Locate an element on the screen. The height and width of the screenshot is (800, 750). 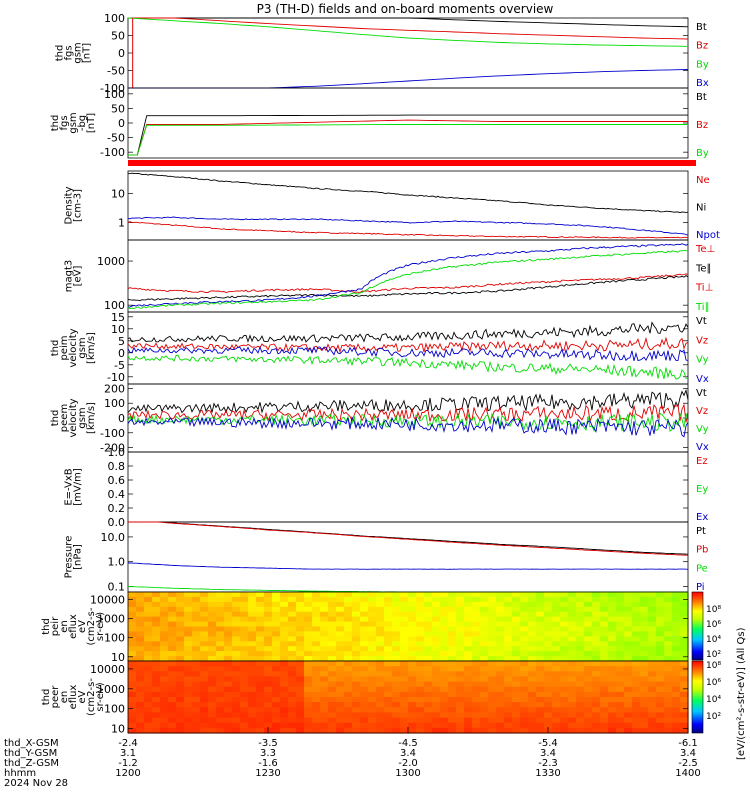
y-axis-label: gsm is located at coordinates (78, 52).